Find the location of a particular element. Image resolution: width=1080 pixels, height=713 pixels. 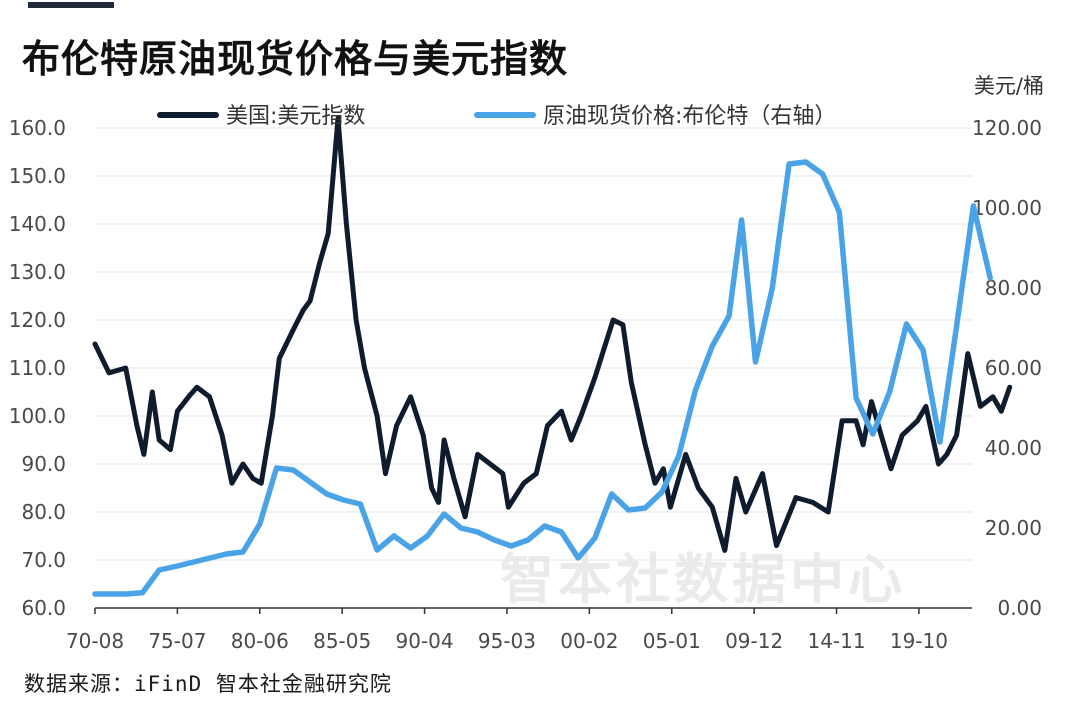

legend-label: 美国:美元指数 is located at coordinates (295, 116).